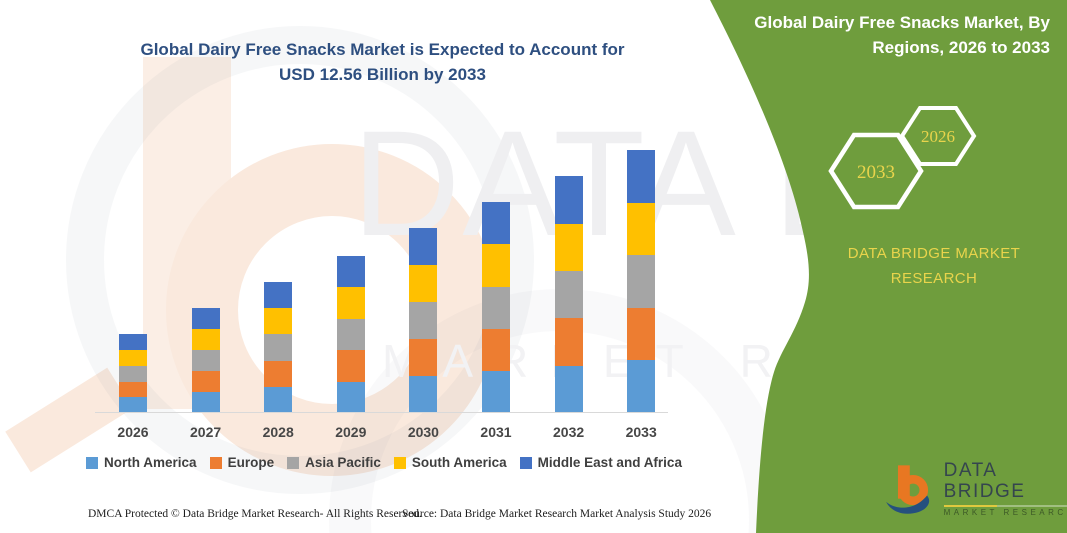  I want to click on stacked-bar-2029, so click(350, 334).